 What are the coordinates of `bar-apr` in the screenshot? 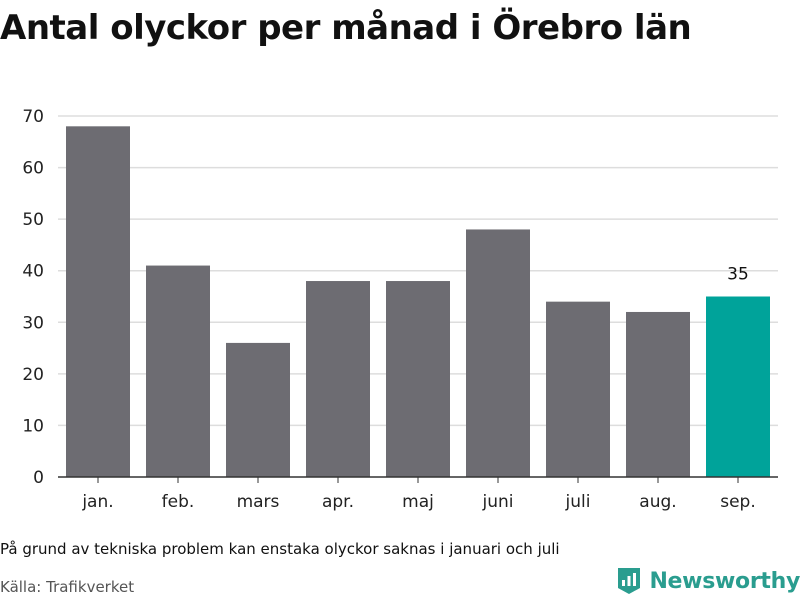 It's located at (338, 379).